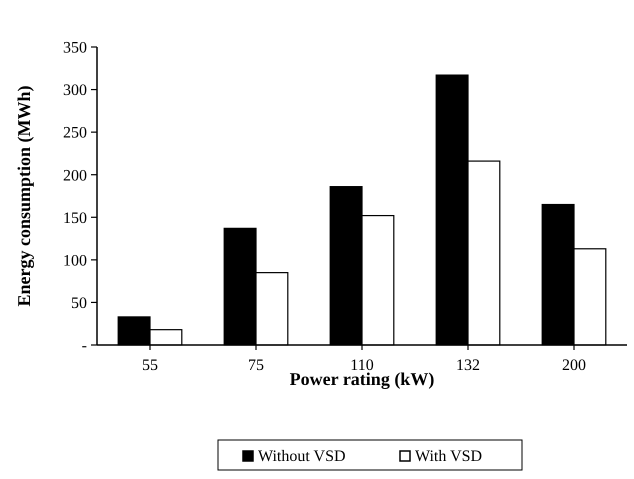 The height and width of the screenshot is (479, 634). I want to click on y-tick-label: -, so click(84, 346).